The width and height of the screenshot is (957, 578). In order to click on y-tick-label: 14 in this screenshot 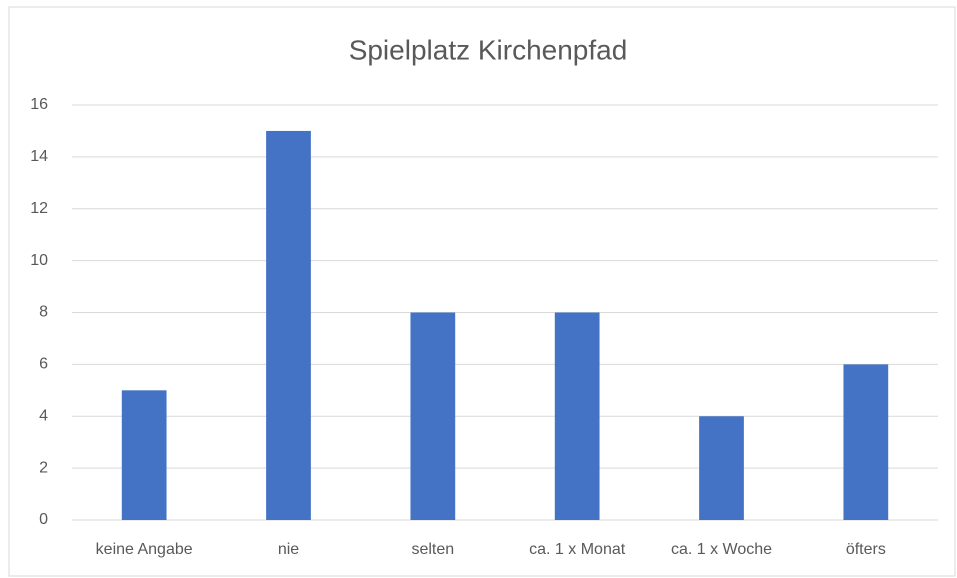, I will do `click(39, 156)`.